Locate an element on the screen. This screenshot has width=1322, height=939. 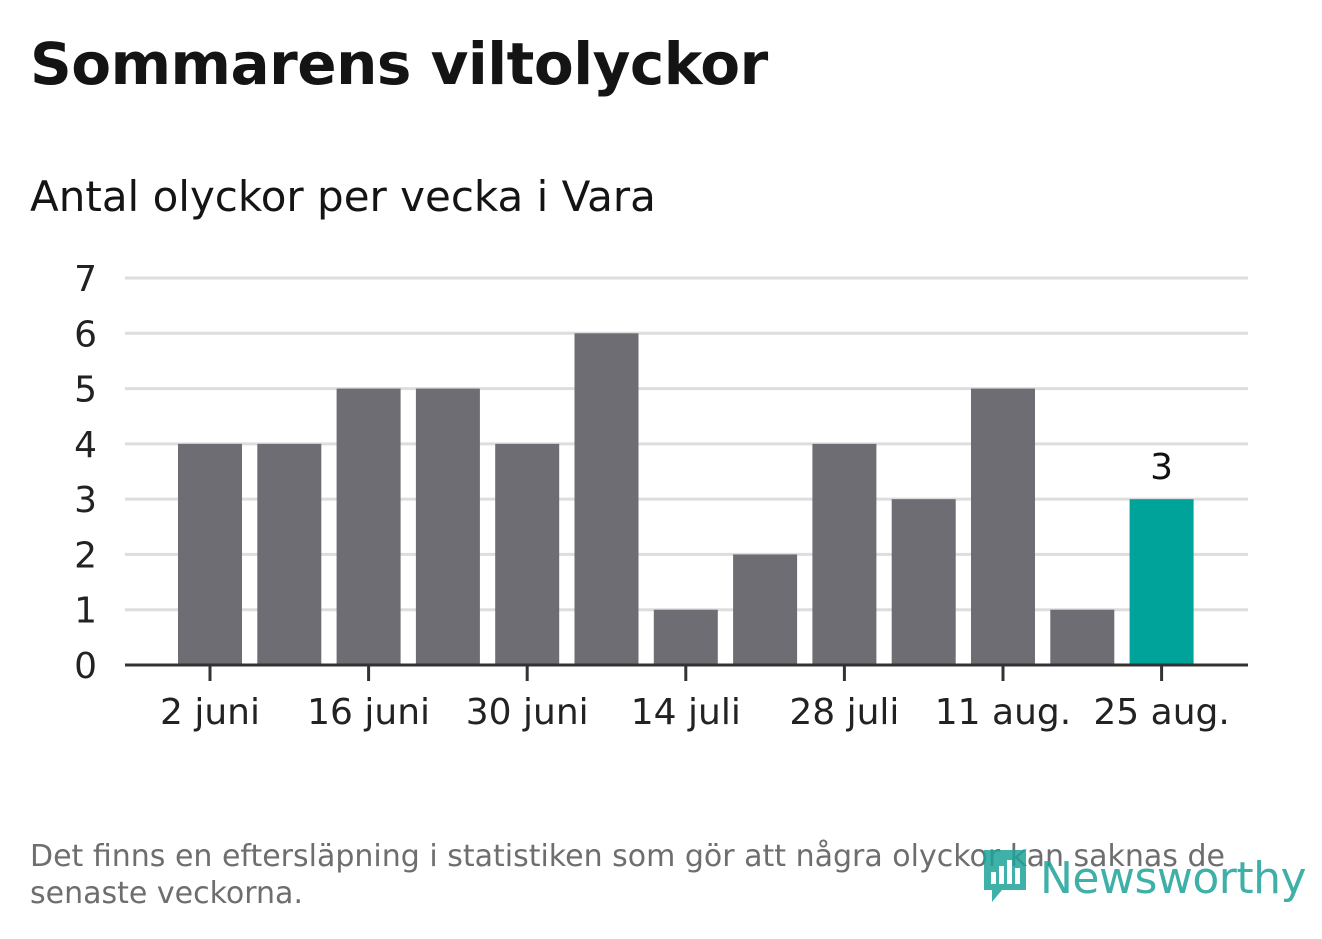
bar-11-aug is located at coordinates (1003, 526).